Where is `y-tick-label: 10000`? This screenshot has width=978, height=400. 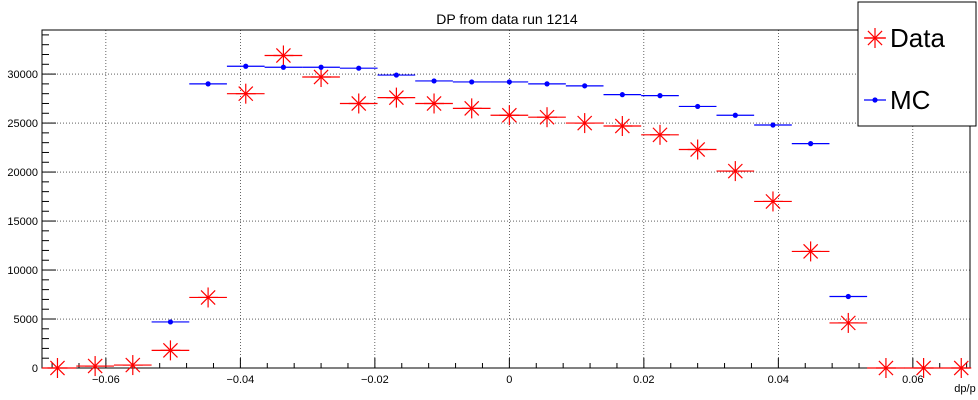 y-tick-label: 10000 is located at coordinates (22, 271).